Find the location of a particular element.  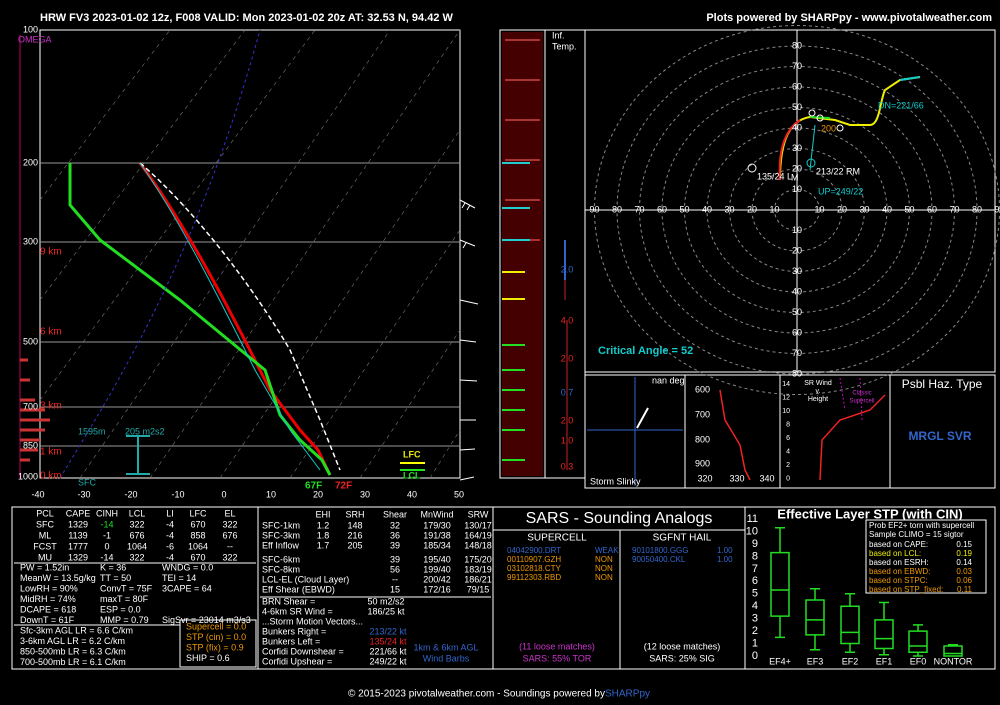

label: 3-6km AGL LR = 6.2 C/km is located at coordinates (72, 641).